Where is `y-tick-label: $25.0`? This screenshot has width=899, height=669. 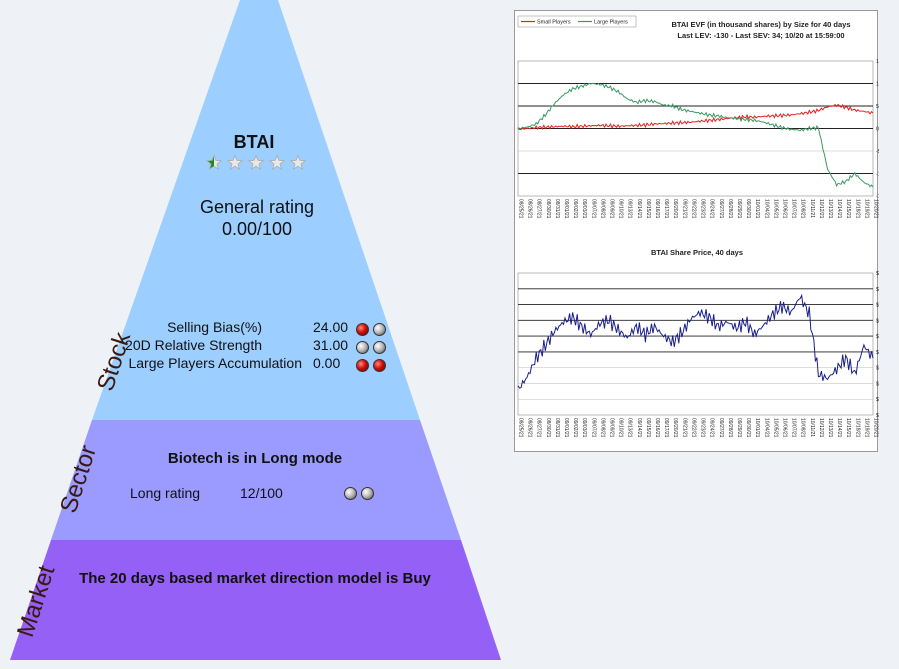
y-tick-label: $25.0 is located at coordinates (877, 416).